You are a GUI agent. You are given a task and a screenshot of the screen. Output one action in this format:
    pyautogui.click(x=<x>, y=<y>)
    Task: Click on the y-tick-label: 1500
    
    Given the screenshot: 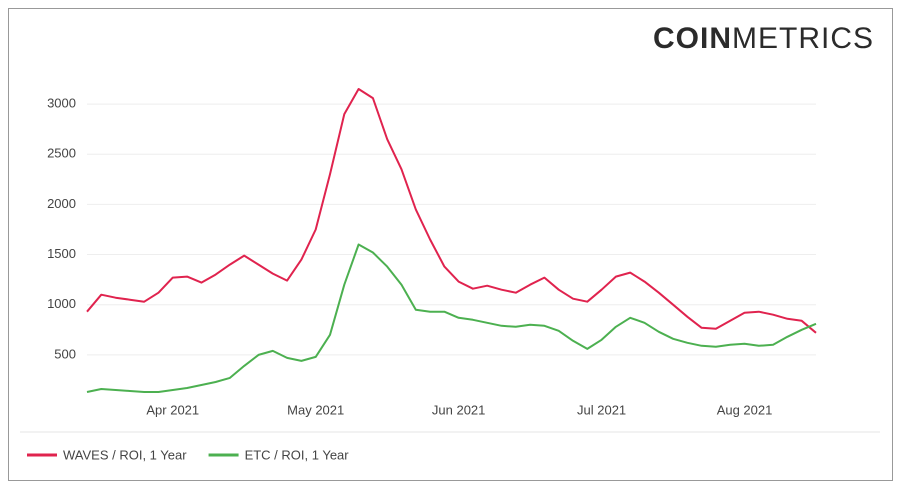 What is the action you would take?
    pyautogui.click(x=61, y=253)
    